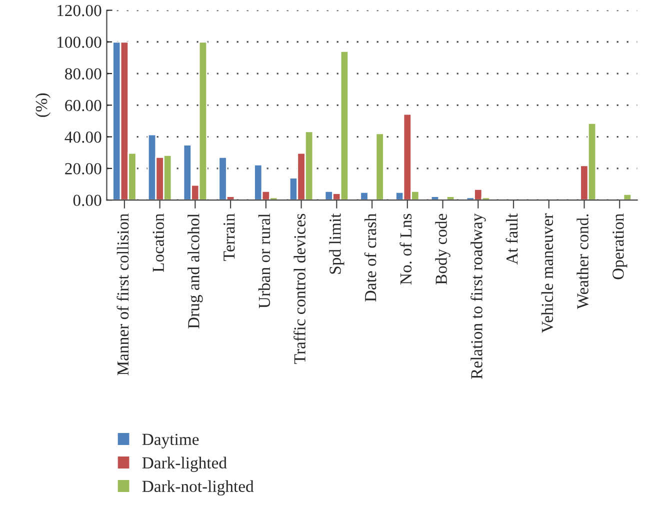 Image resolution: width=647 pixels, height=513 pixels. Describe the element at coordinates (370, 257) in the screenshot. I see `x-tick-label: Date of crash` at that location.